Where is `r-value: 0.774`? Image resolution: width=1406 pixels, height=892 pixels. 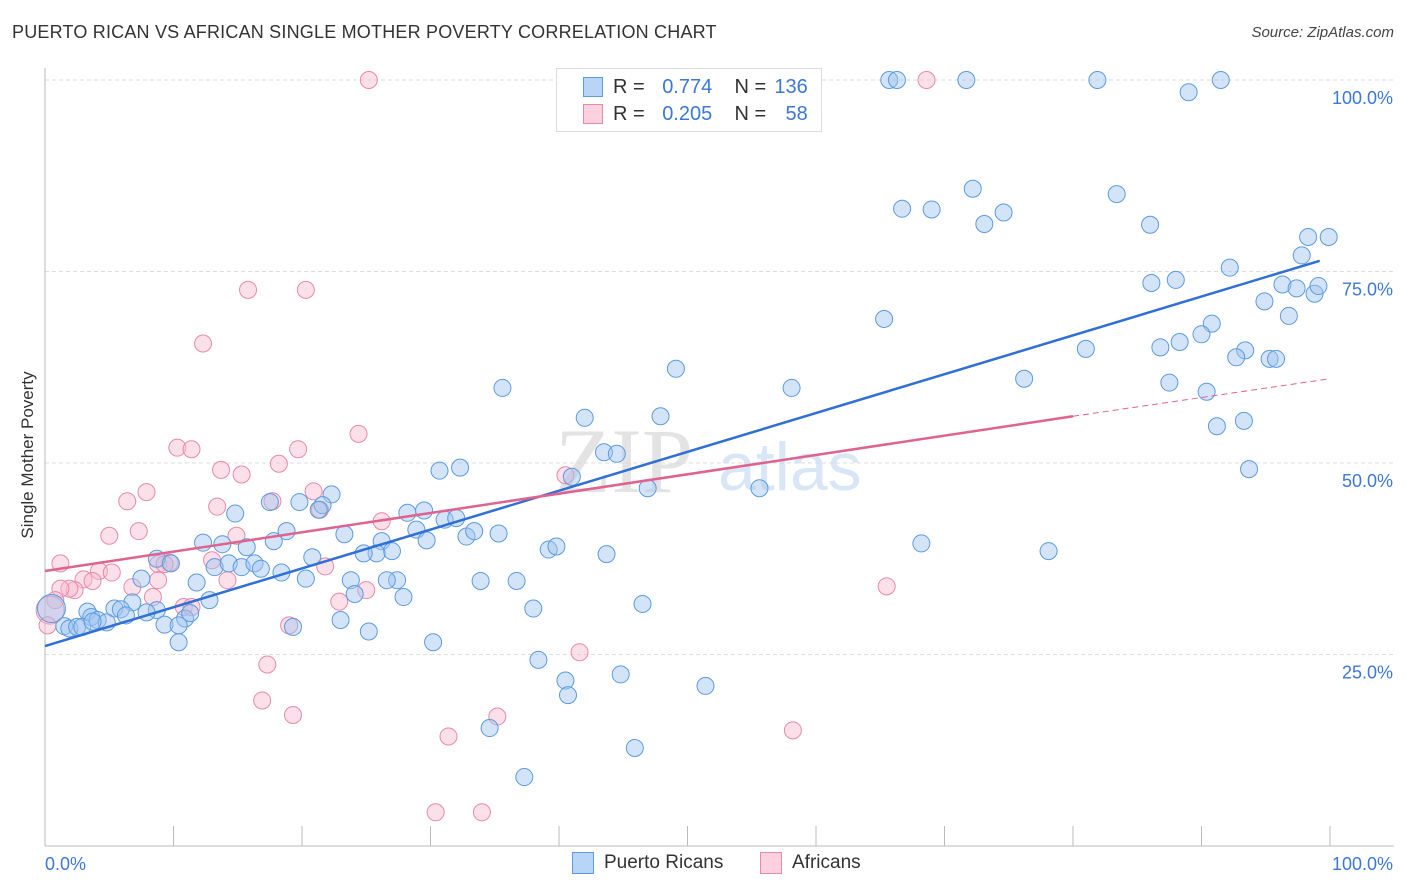 r-value: 0.774 is located at coordinates (687, 86).